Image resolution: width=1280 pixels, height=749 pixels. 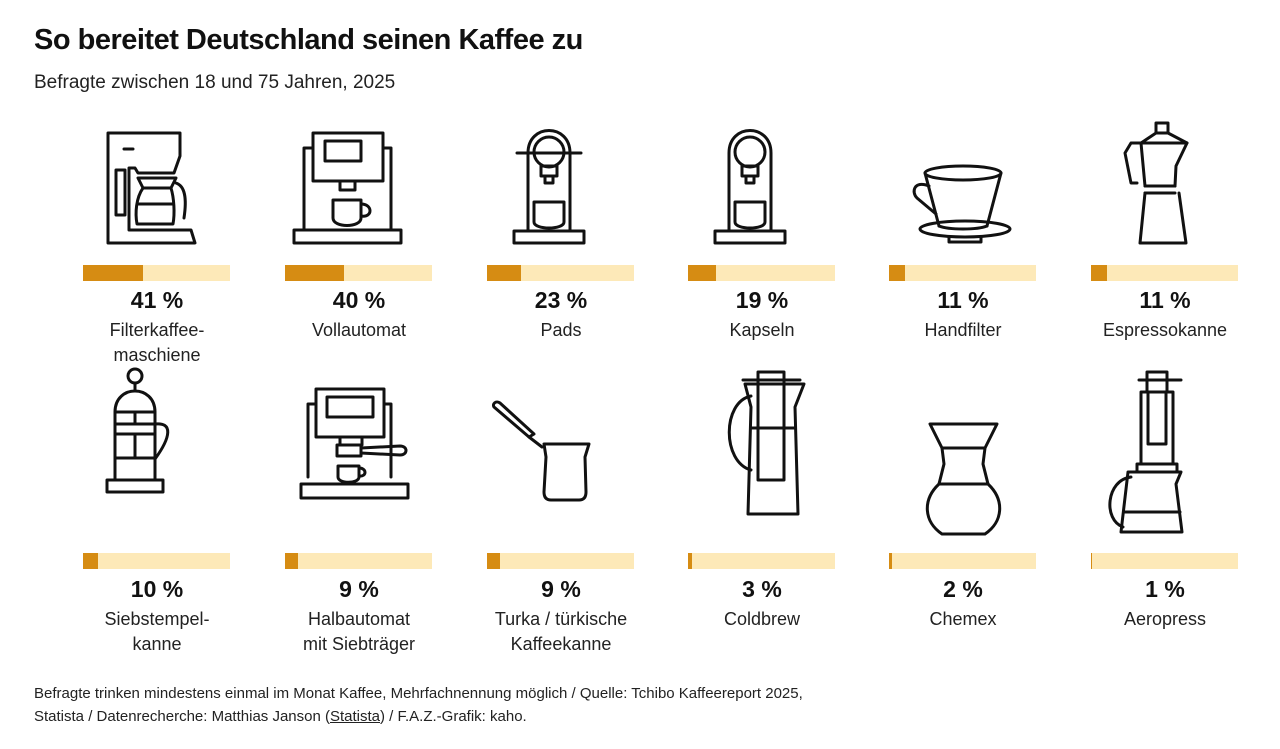 I want to click on category-label: Turka / türkische Kaffeekanne, so click(x=561, y=631).